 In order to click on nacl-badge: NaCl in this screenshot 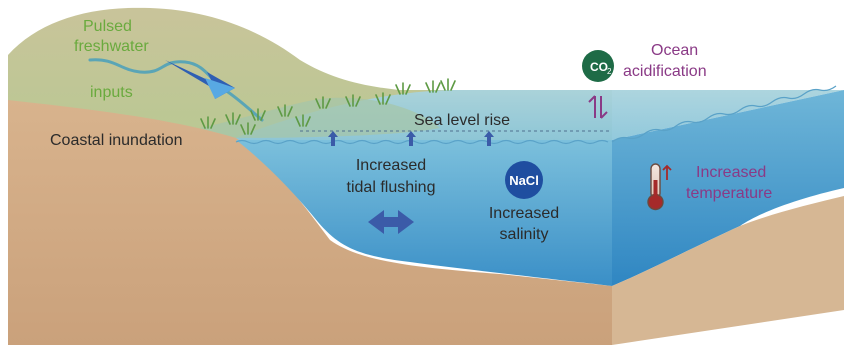, I will do `click(524, 180)`.